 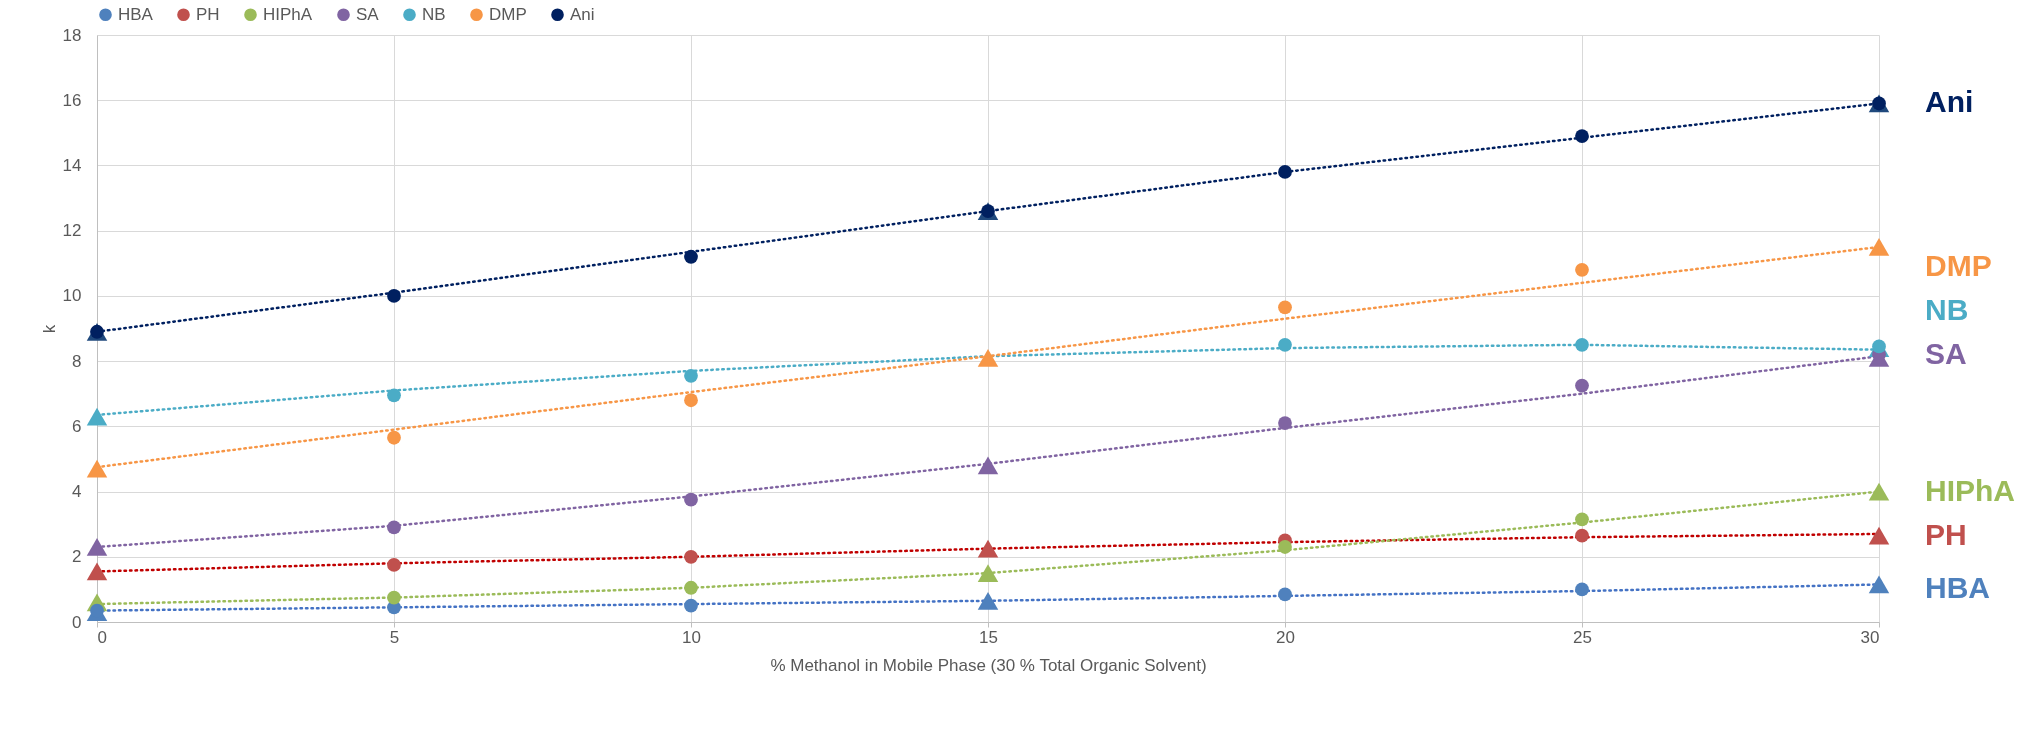 What do you see at coordinates (102, 637) in the screenshot?
I see `x-tick-label: 0` at bounding box center [102, 637].